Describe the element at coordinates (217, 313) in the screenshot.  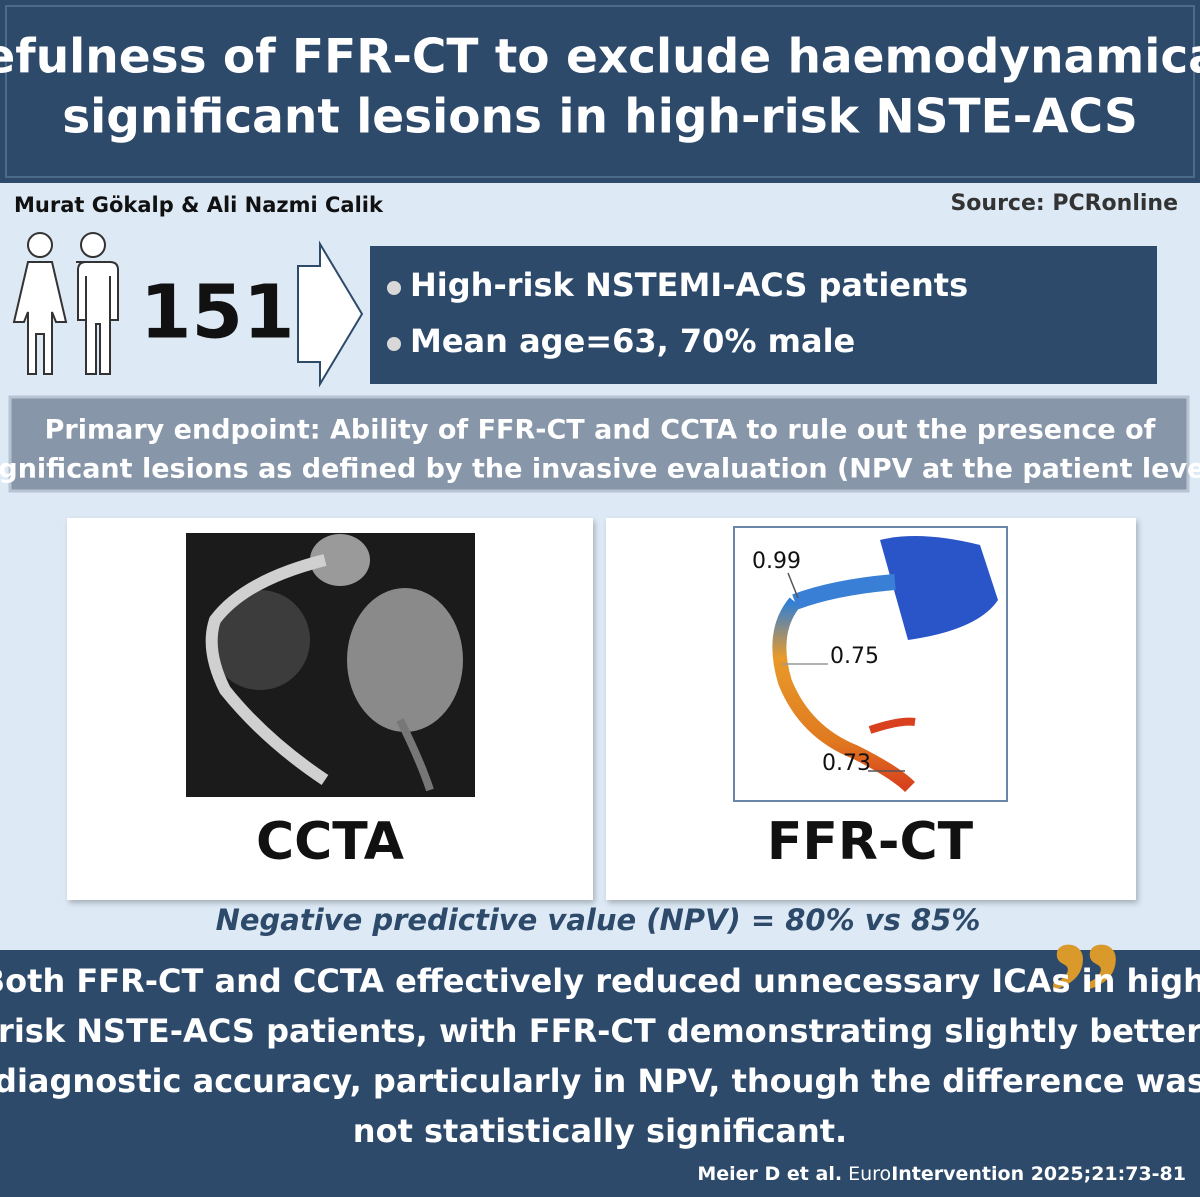
I see `patient-count: 151` at that location.